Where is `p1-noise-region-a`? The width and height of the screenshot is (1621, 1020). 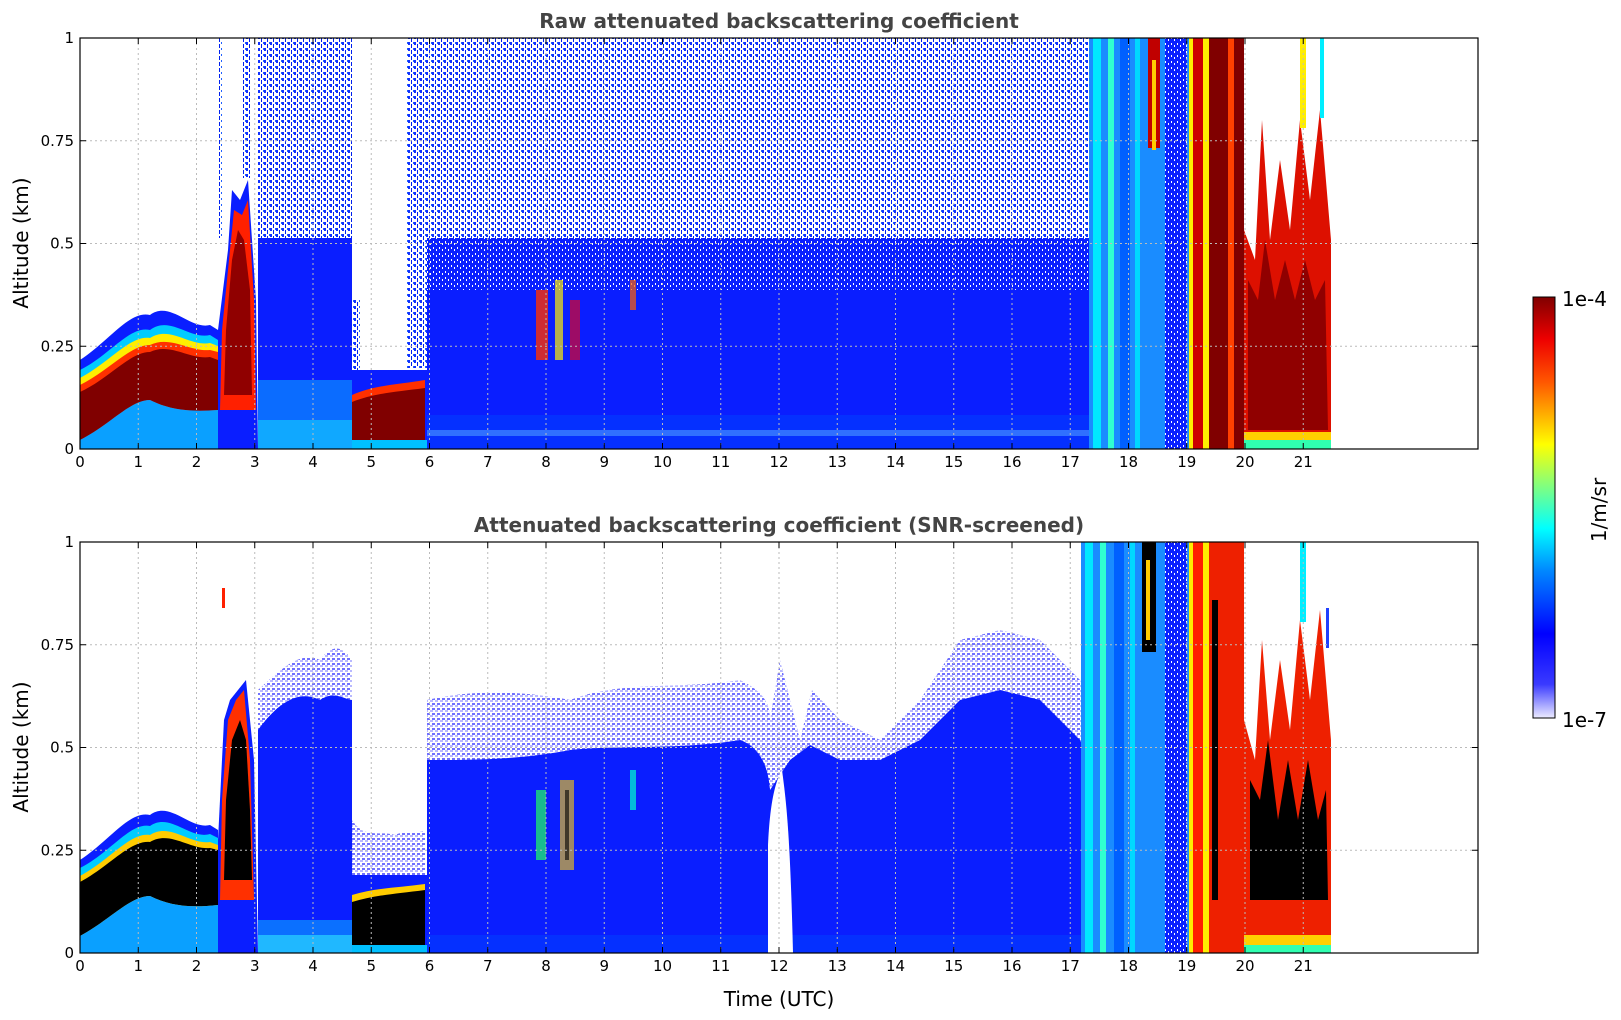
p1-noise-region-a is located at coordinates (305, 138).